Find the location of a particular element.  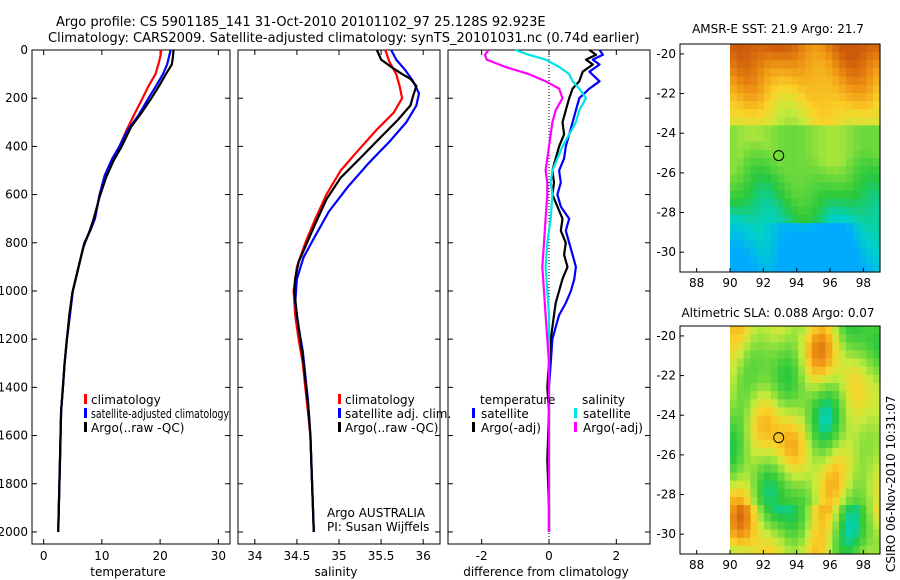

map-y-tick-label: -24 is located at coordinates (666, 133).